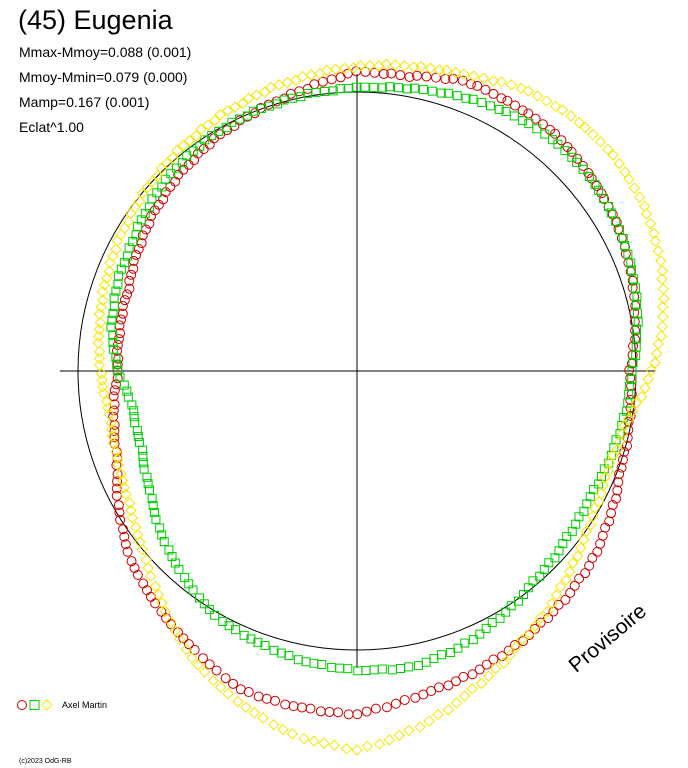 This screenshot has height=768, width=688. I want to click on legend: Axel Martin, so click(61, 705).